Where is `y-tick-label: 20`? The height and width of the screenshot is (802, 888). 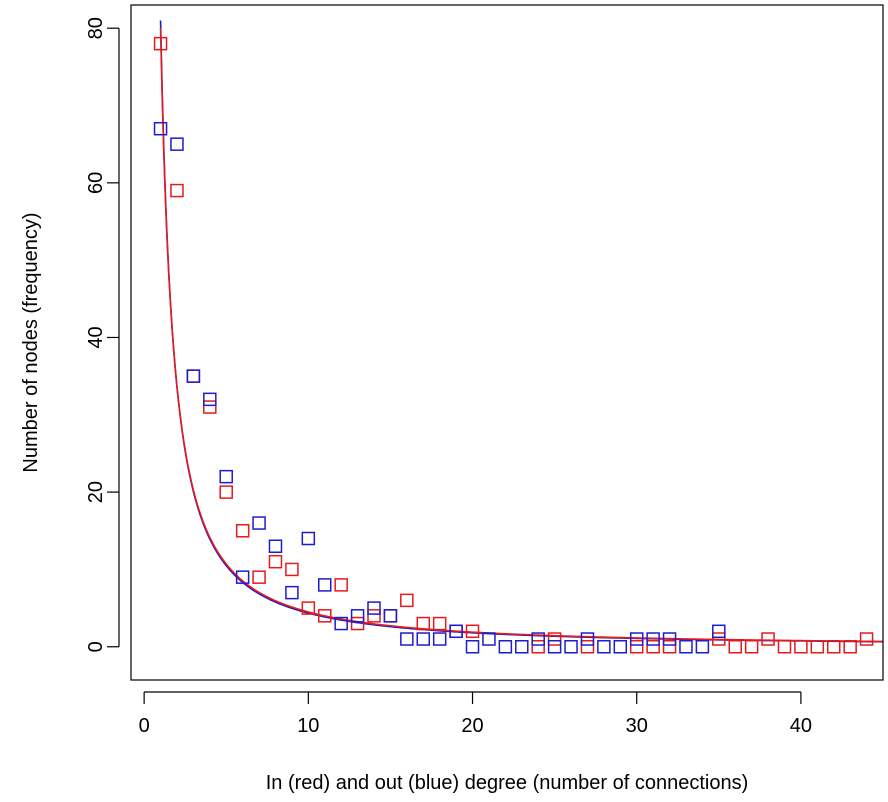
y-tick-label: 20 is located at coordinates (96, 492).